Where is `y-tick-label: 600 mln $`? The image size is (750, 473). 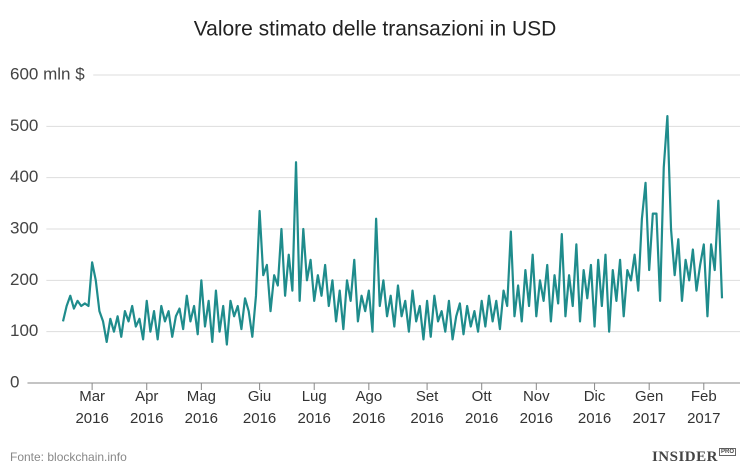 y-tick-label: 600 mln $ is located at coordinates (47, 73).